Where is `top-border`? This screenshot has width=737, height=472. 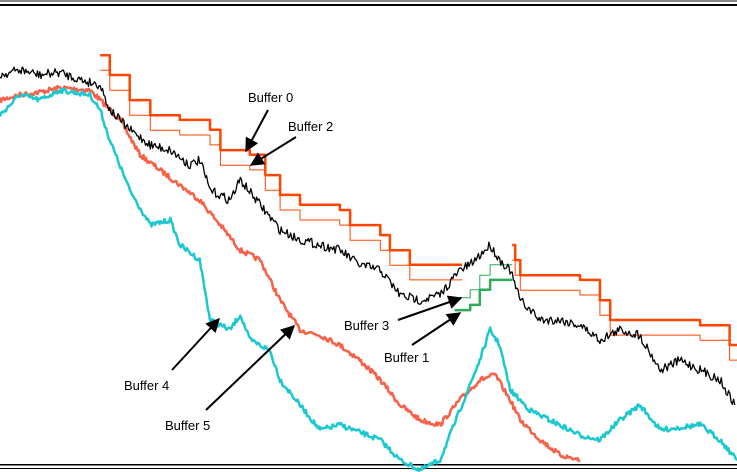
top-border is located at coordinates (368, 5).